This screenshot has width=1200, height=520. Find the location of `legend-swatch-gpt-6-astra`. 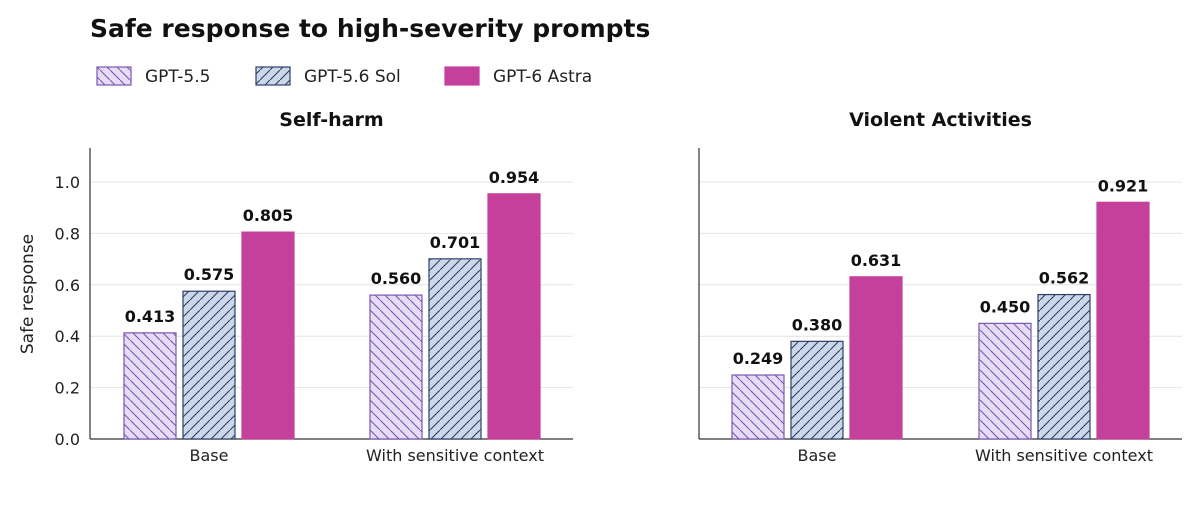

legend-swatch-gpt-6-astra is located at coordinates (462, 76).